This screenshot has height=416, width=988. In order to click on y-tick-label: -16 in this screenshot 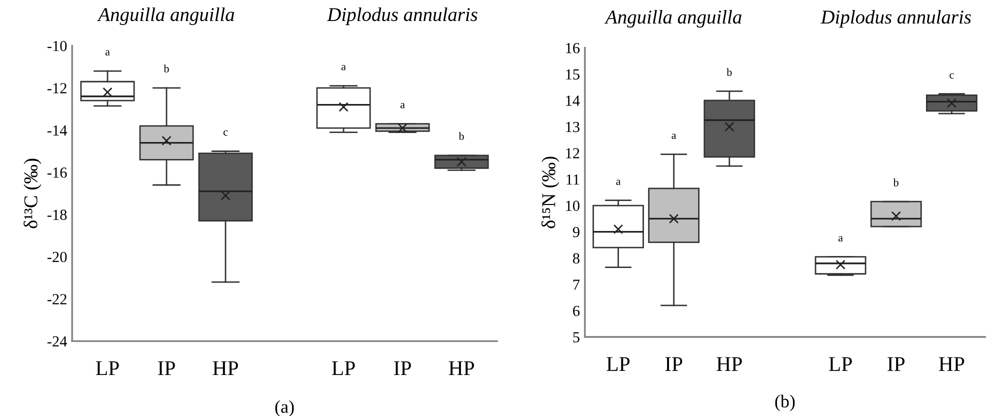, I will do `click(57, 173)`.